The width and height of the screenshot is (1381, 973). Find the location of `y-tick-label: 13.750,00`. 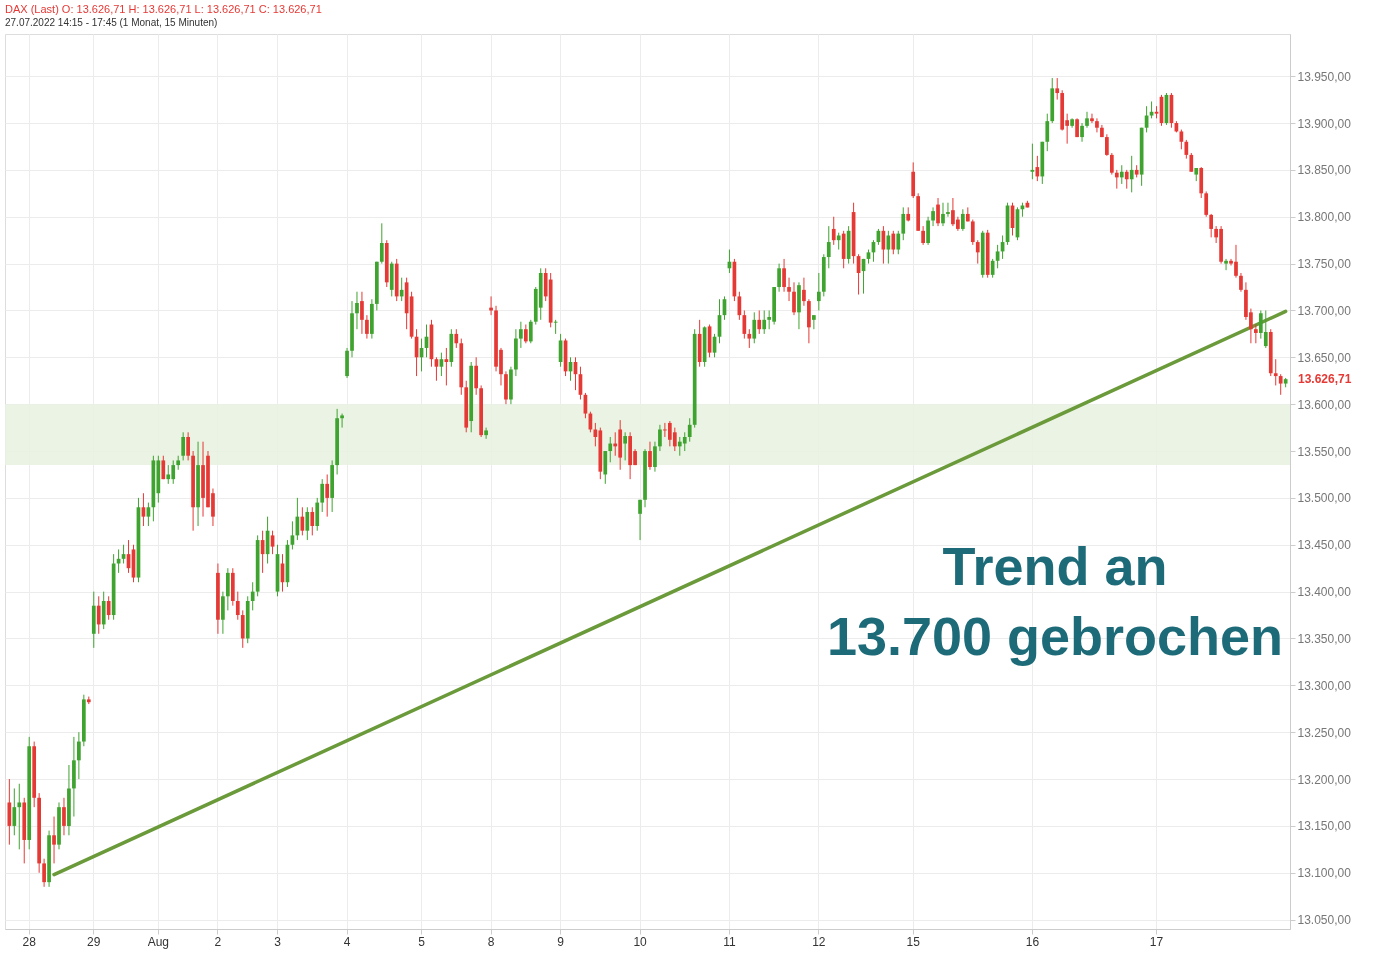

y-tick-label: 13.750,00 is located at coordinates (1324, 264).